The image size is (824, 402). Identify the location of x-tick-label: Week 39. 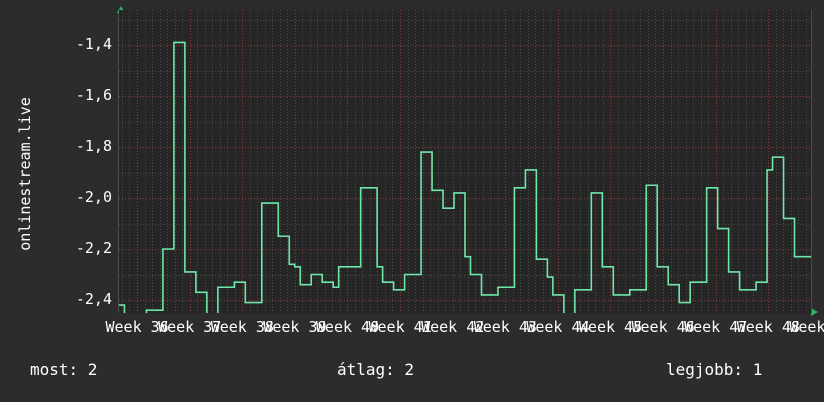
(295, 327).